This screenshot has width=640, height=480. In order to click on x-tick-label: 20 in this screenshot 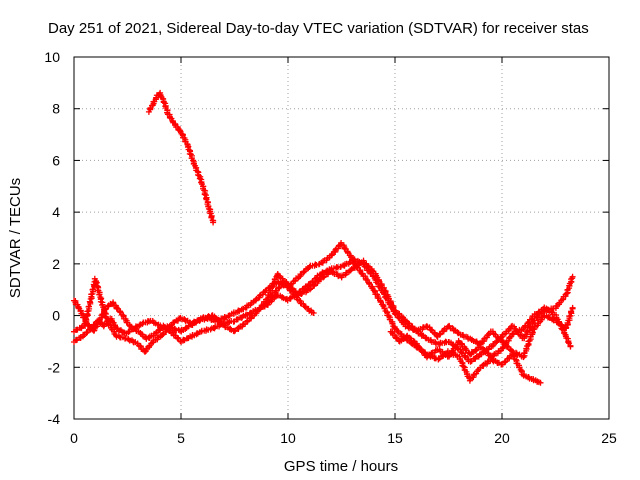, I will do `click(502, 438)`.